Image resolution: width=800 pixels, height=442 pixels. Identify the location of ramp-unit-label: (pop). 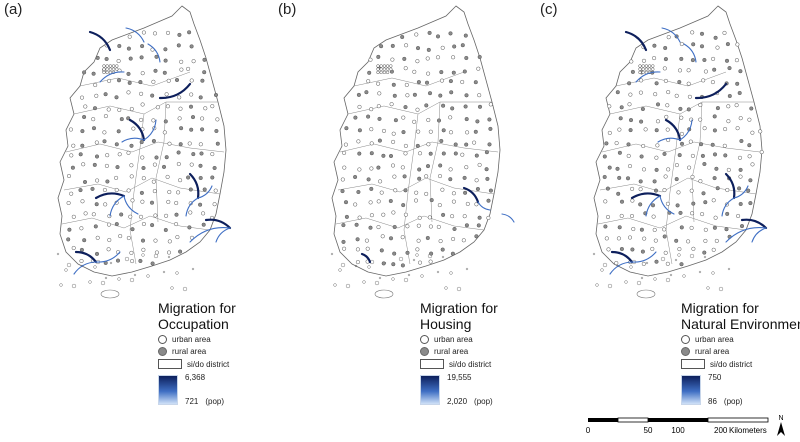
(215, 401).